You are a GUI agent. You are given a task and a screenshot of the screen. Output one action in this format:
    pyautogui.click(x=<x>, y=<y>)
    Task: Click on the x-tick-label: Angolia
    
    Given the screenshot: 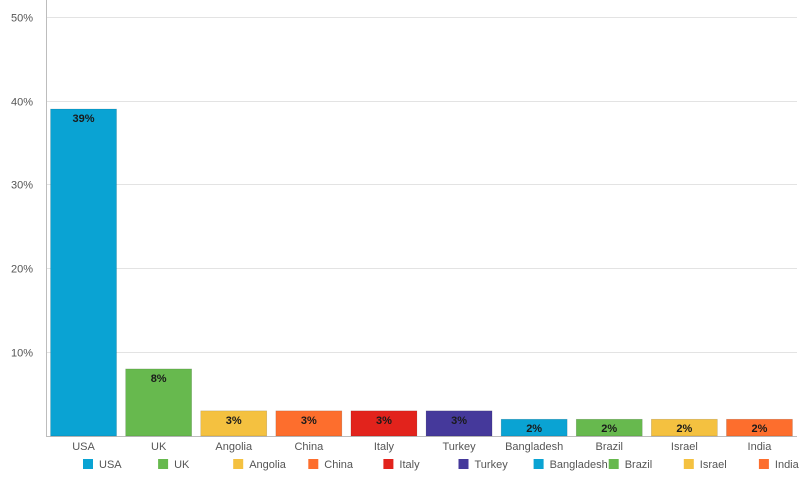 What is the action you would take?
    pyautogui.click(x=234, y=447)
    